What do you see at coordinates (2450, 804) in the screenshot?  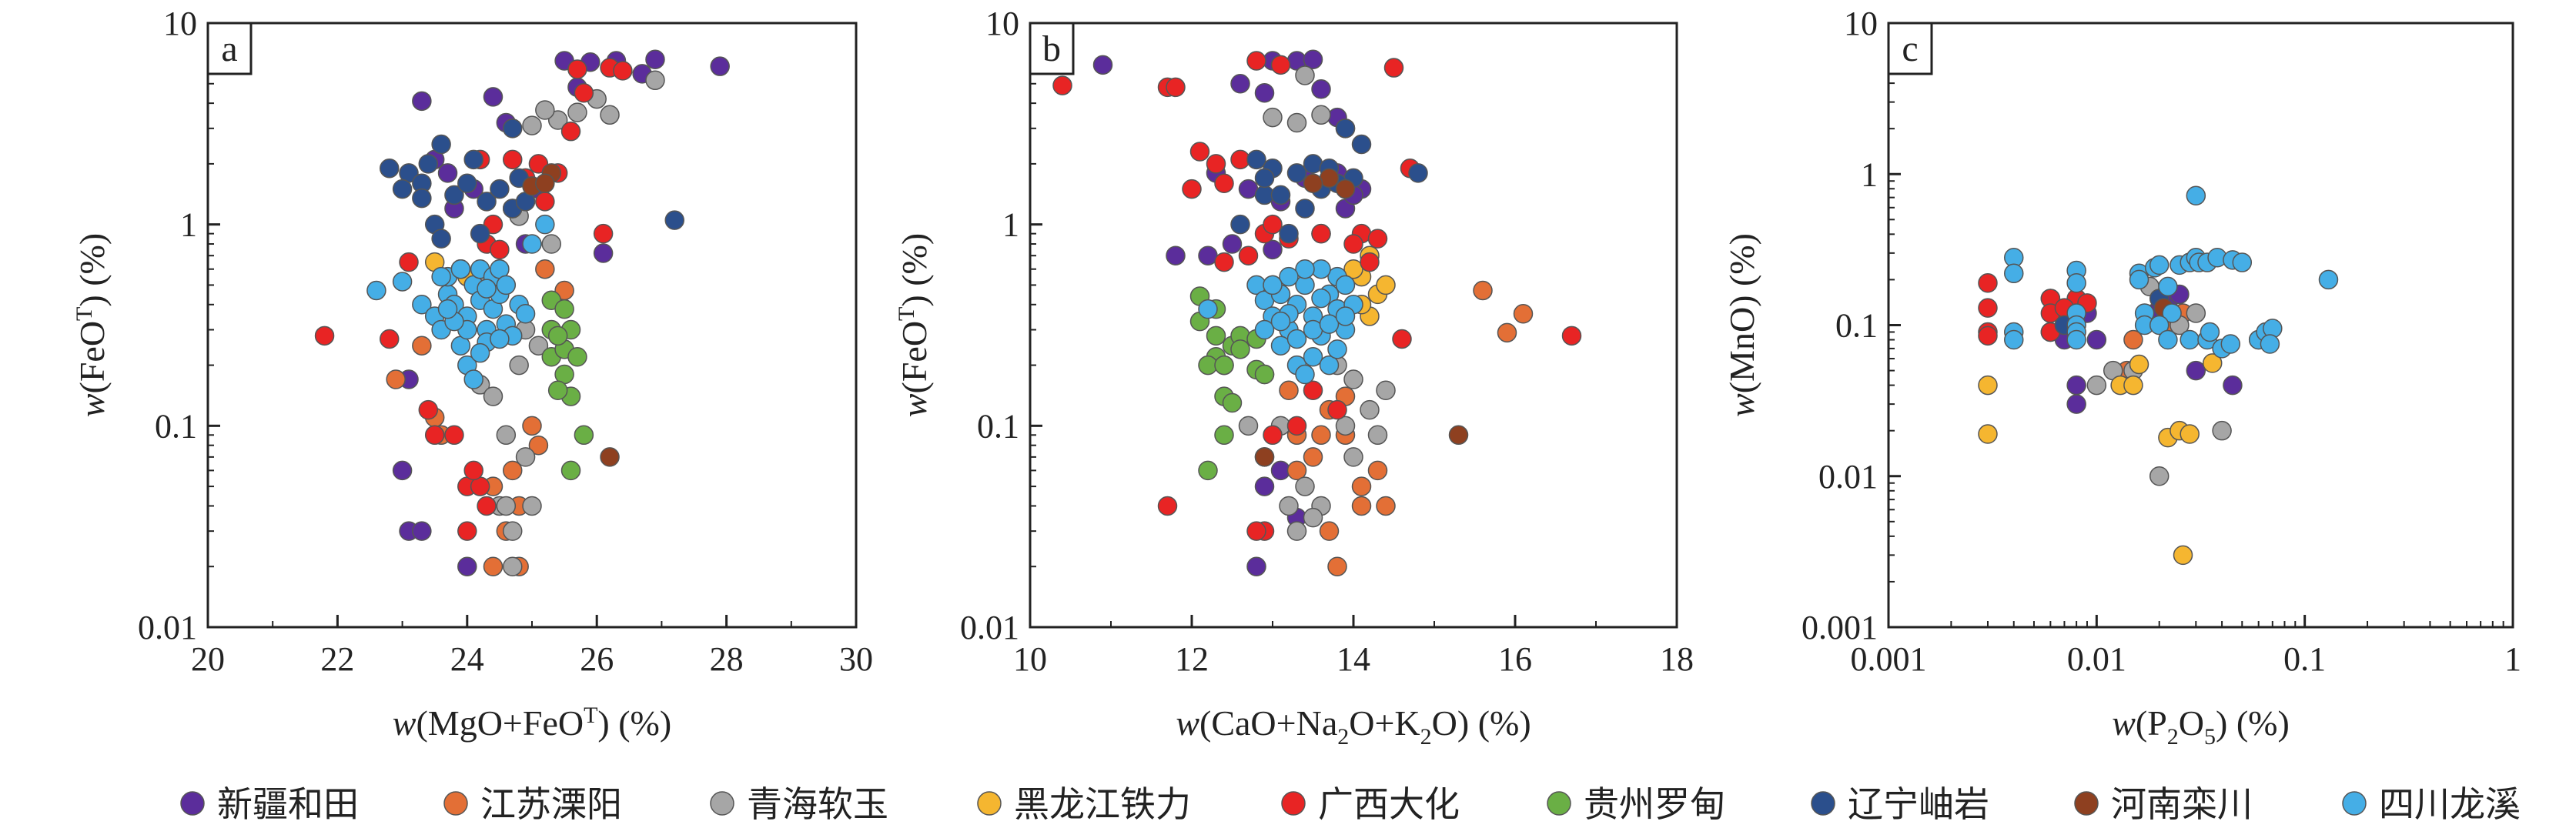 I see `legend-label: 四川龙溪` at bounding box center [2450, 804].